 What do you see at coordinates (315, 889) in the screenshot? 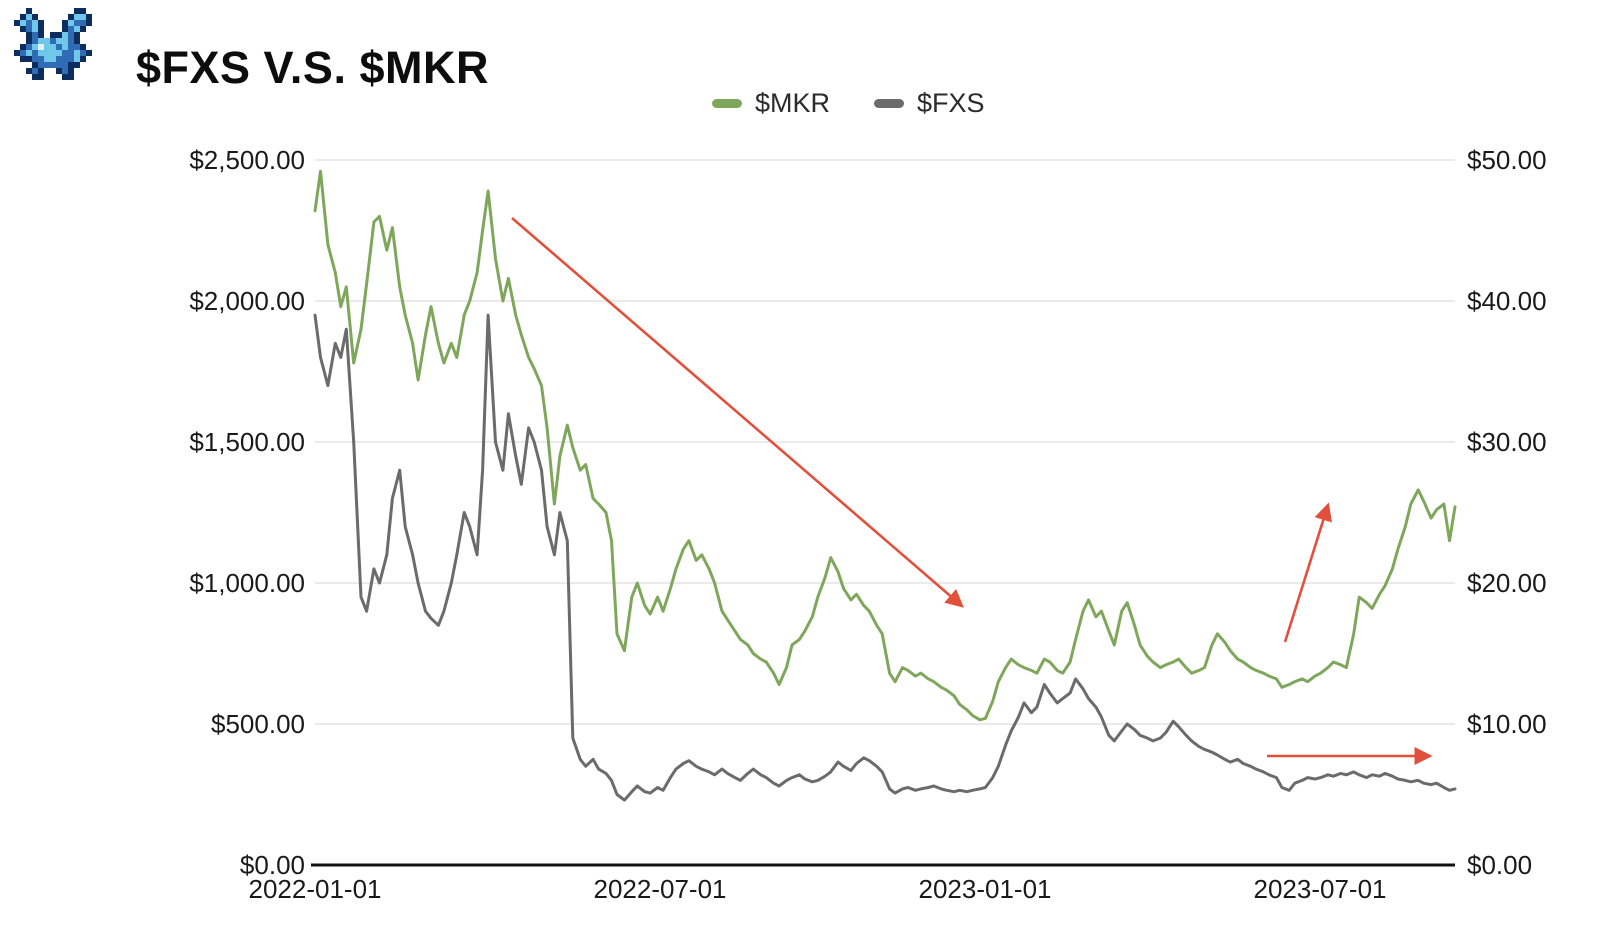
I see `x-tick: 2022-01-01` at bounding box center [315, 889].